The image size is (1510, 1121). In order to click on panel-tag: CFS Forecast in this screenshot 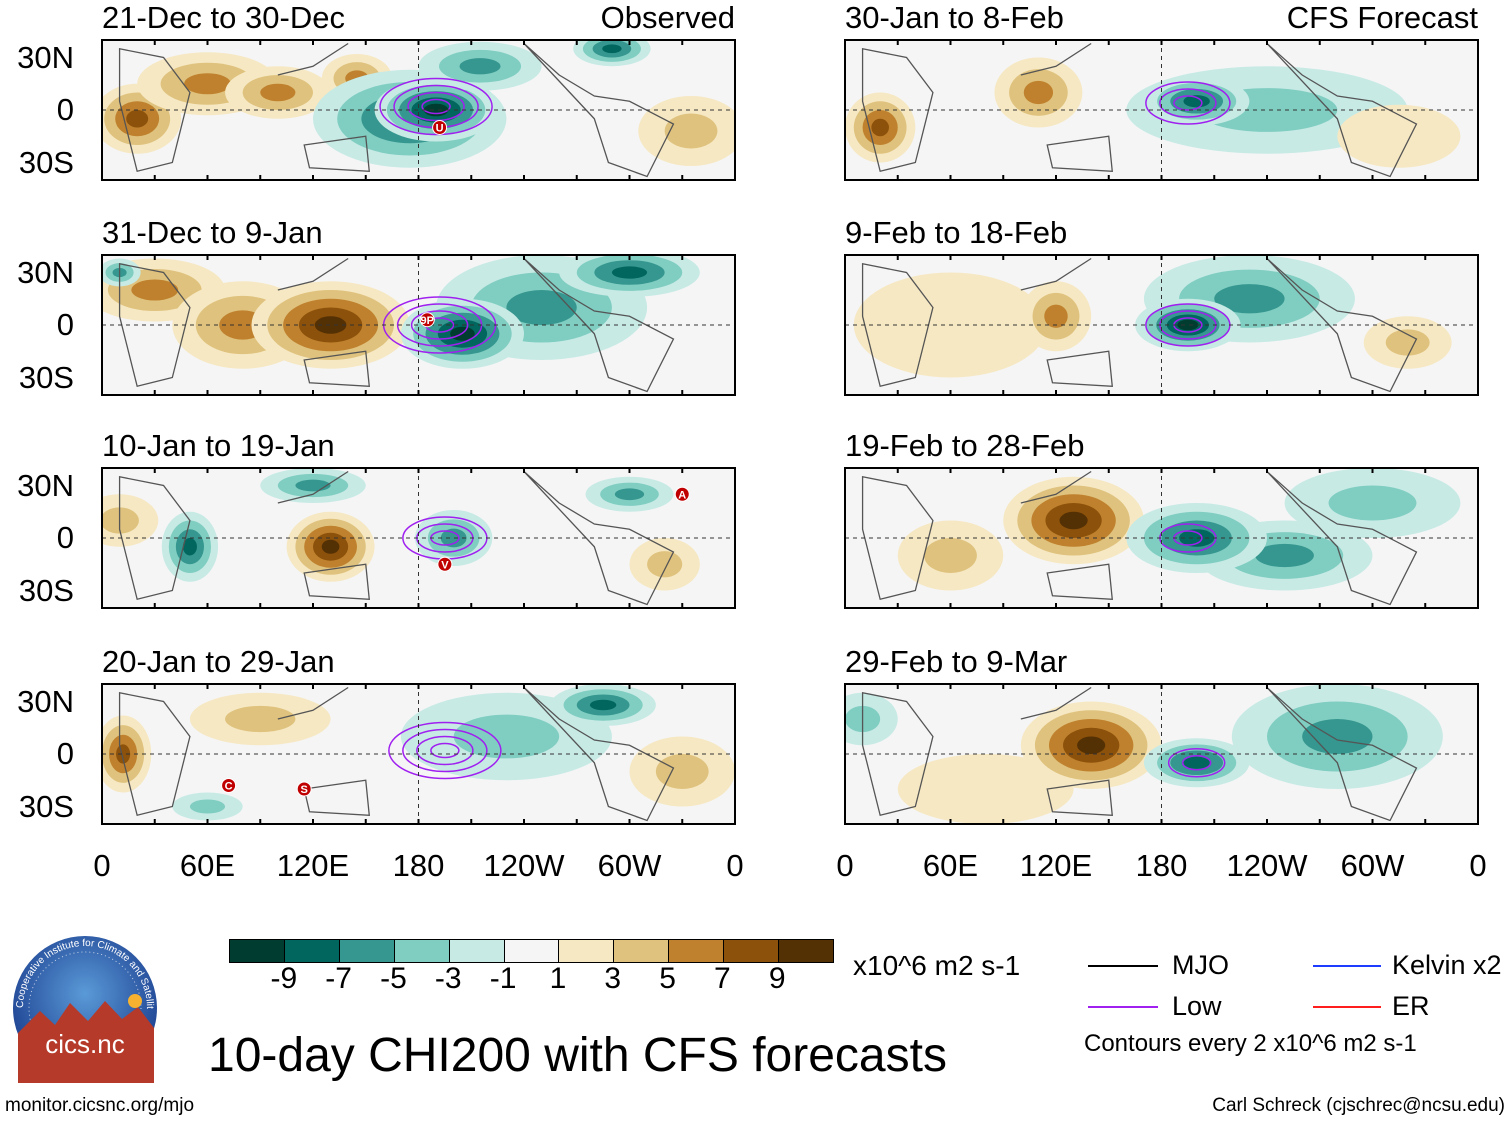, I will do `click(1382, 17)`.